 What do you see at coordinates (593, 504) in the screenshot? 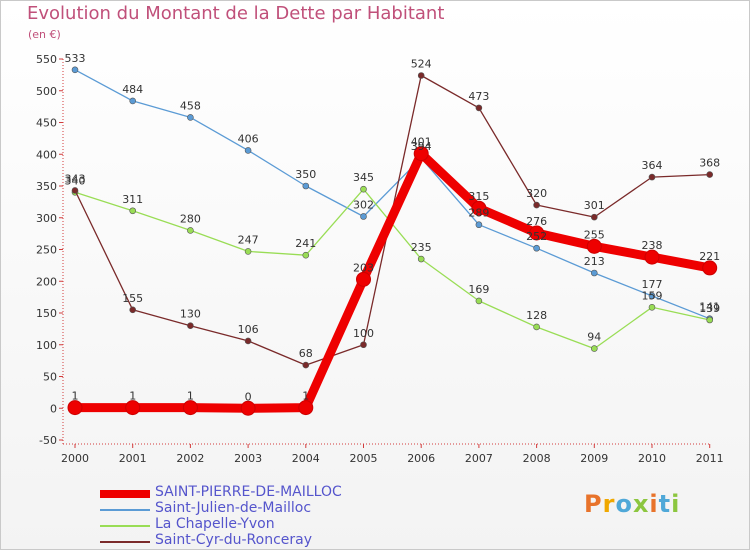
I see `logo-letter: P` at bounding box center [593, 504].